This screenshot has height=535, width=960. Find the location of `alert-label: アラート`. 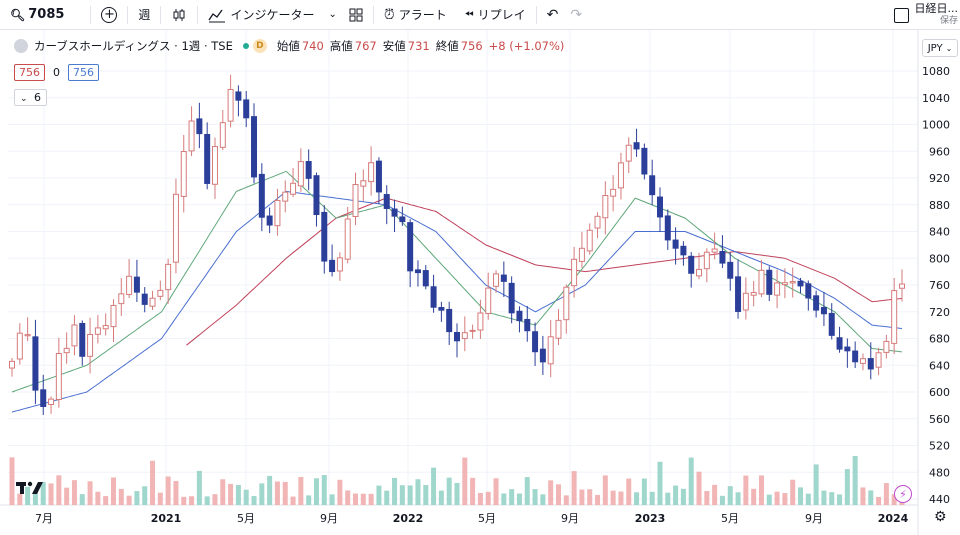

alert-label: アラート is located at coordinates (422, 15).